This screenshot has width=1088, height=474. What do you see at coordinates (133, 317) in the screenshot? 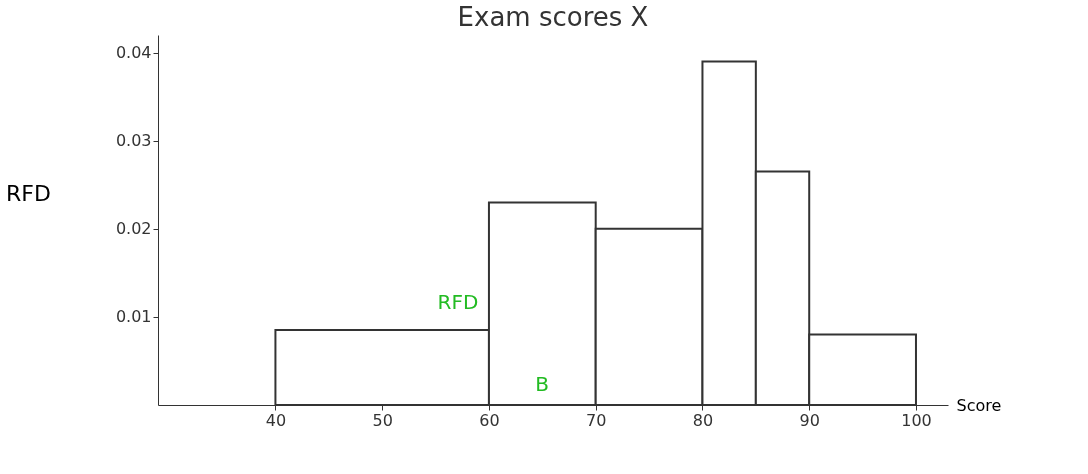
I see `y-tick-label: 0.01` at bounding box center [133, 317].